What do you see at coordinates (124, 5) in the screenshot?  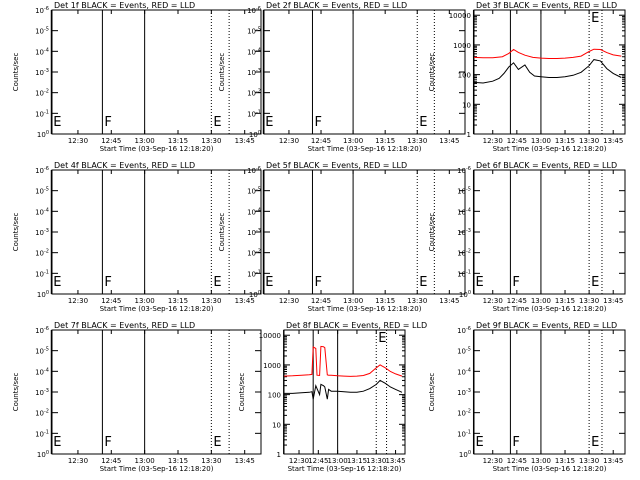 I see `panel-title: Det 1f BLACK = Events, RED = LLD` at bounding box center [124, 5].